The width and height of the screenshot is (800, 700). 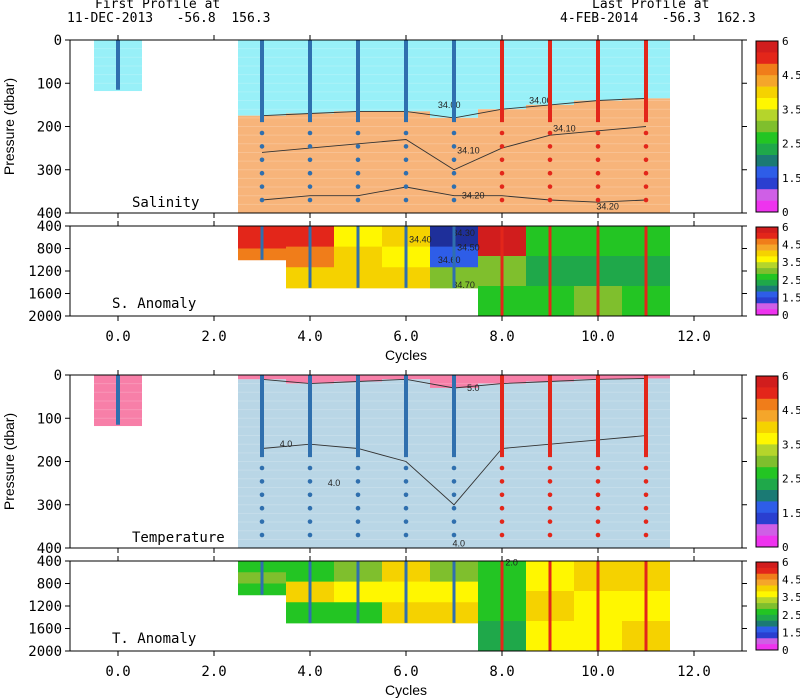 What do you see at coordinates (49, 506) in the screenshot?
I see `y-tick-label: 300` at bounding box center [49, 506].